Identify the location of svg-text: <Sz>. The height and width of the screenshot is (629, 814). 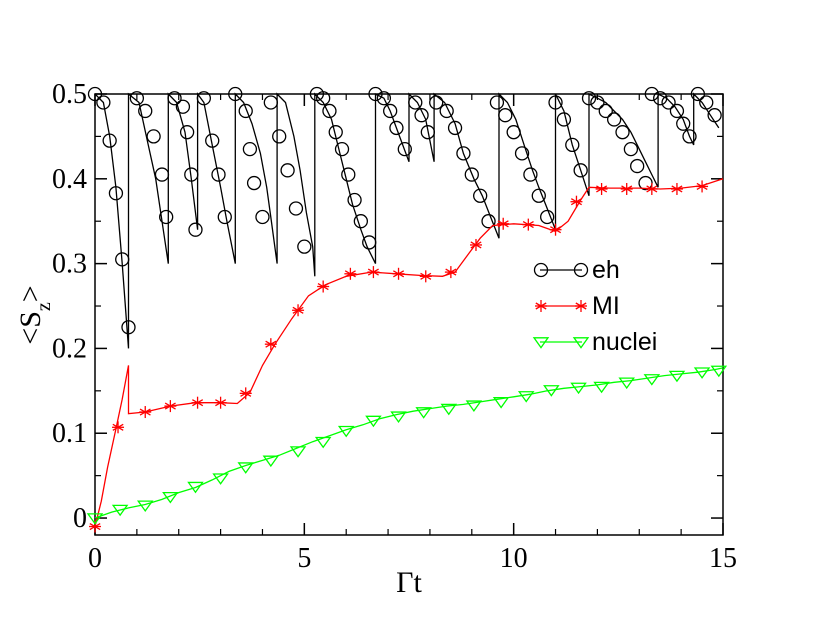
(34, 314).